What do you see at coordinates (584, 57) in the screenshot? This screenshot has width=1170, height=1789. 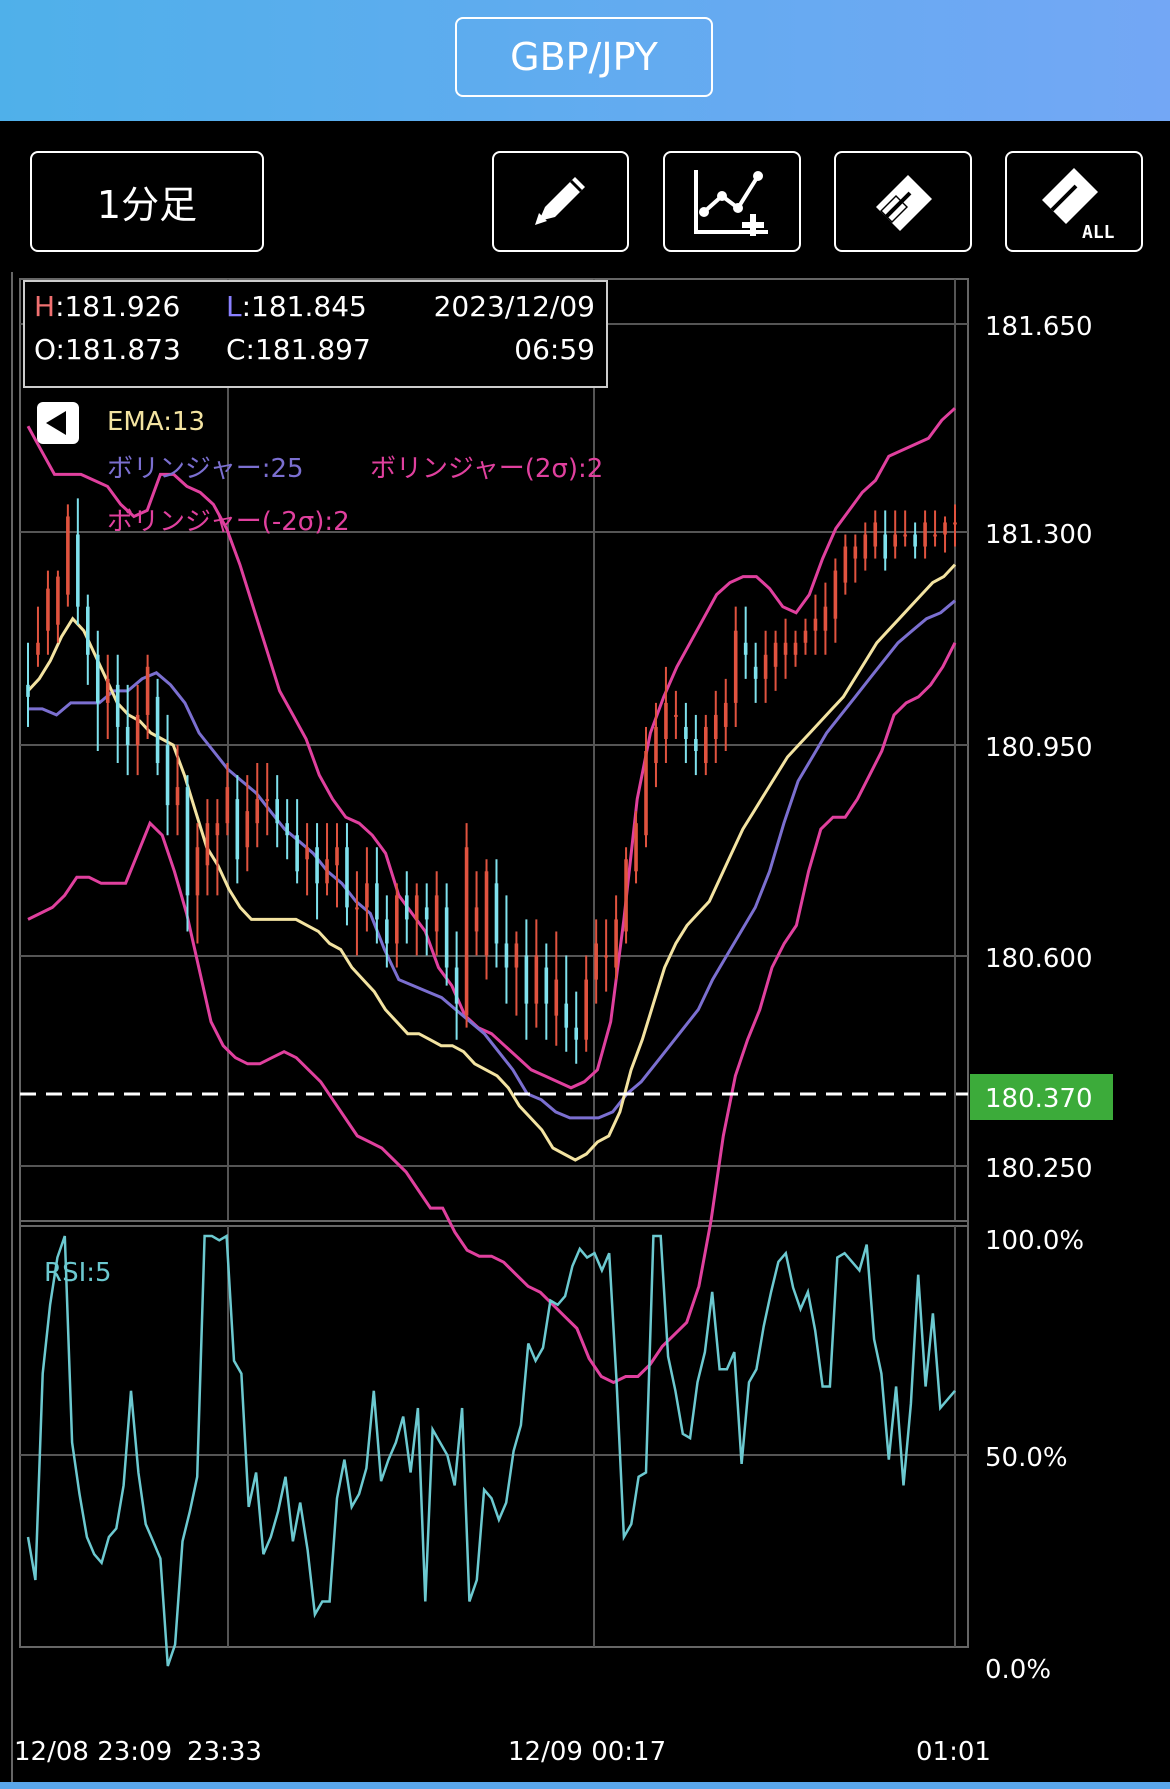 I see `currency-pair-button: GBP/JPY` at bounding box center [584, 57].